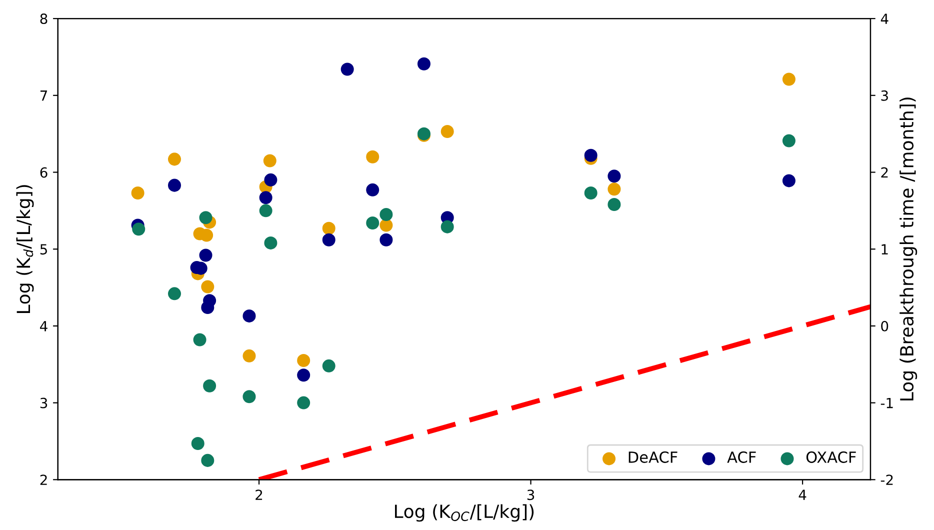 This screenshot has height=530, width=934. I want to click on y2-tick-label: 2, so click(884, 172).